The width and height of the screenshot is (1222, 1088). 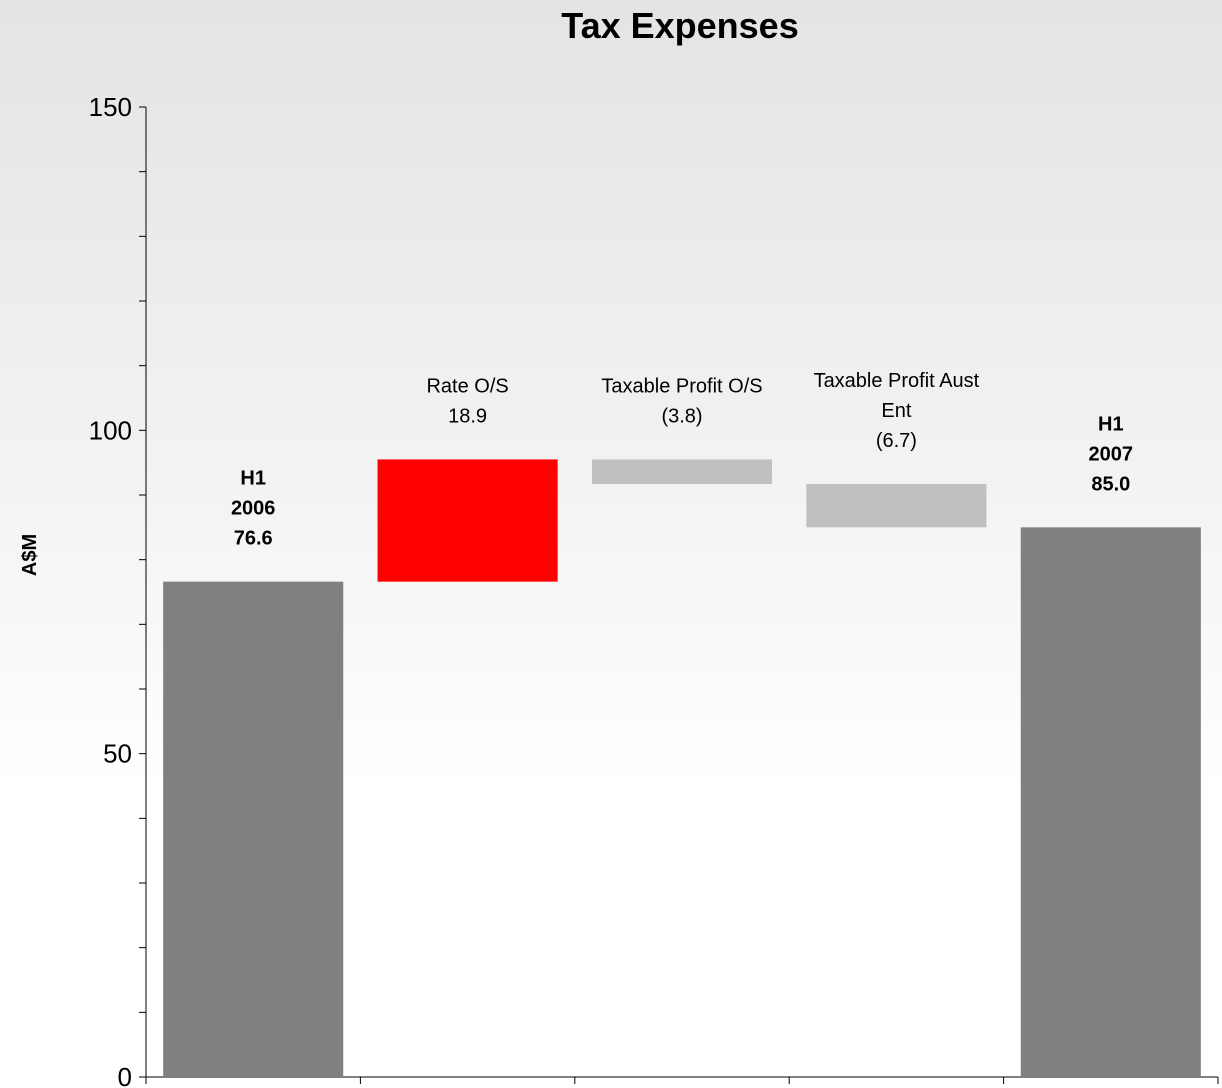 I want to click on y-tick-label: 0, so click(x=125, y=1075).